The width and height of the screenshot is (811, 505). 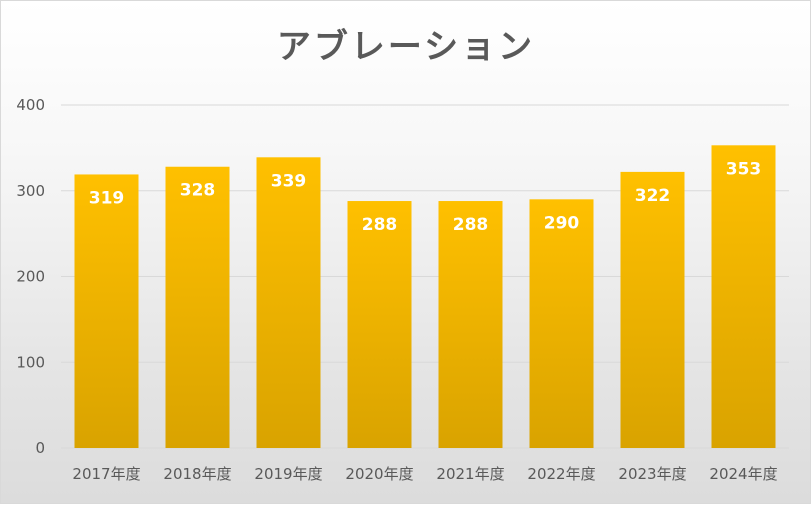 What do you see at coordinates (743, 297) in the screenshot?
I see `bar-2024年度` at bounding box center [743, 297].